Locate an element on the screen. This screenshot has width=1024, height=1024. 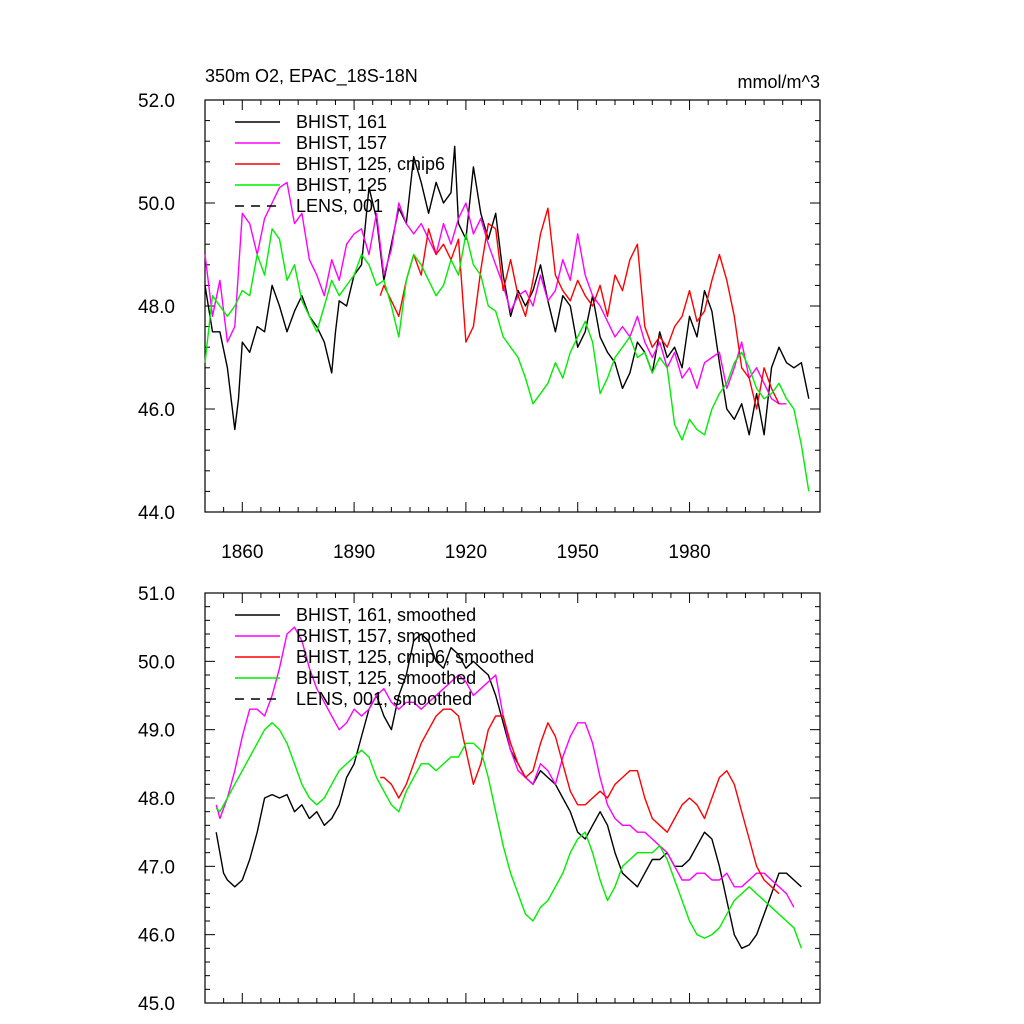
y-tick-label: 45.0 is located at coordinates (156, 1004).